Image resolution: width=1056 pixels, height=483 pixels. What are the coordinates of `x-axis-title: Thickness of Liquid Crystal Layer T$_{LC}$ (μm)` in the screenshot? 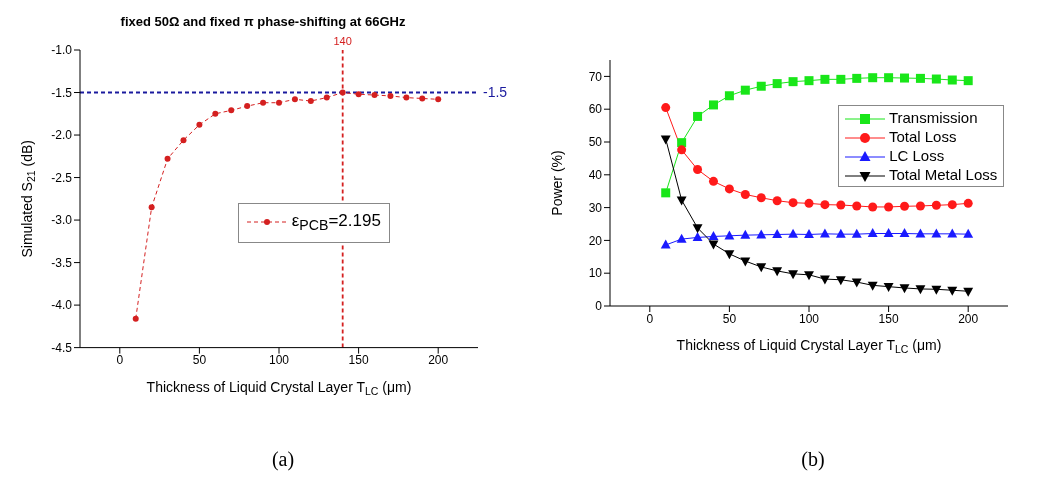 It's located at (279, 387).